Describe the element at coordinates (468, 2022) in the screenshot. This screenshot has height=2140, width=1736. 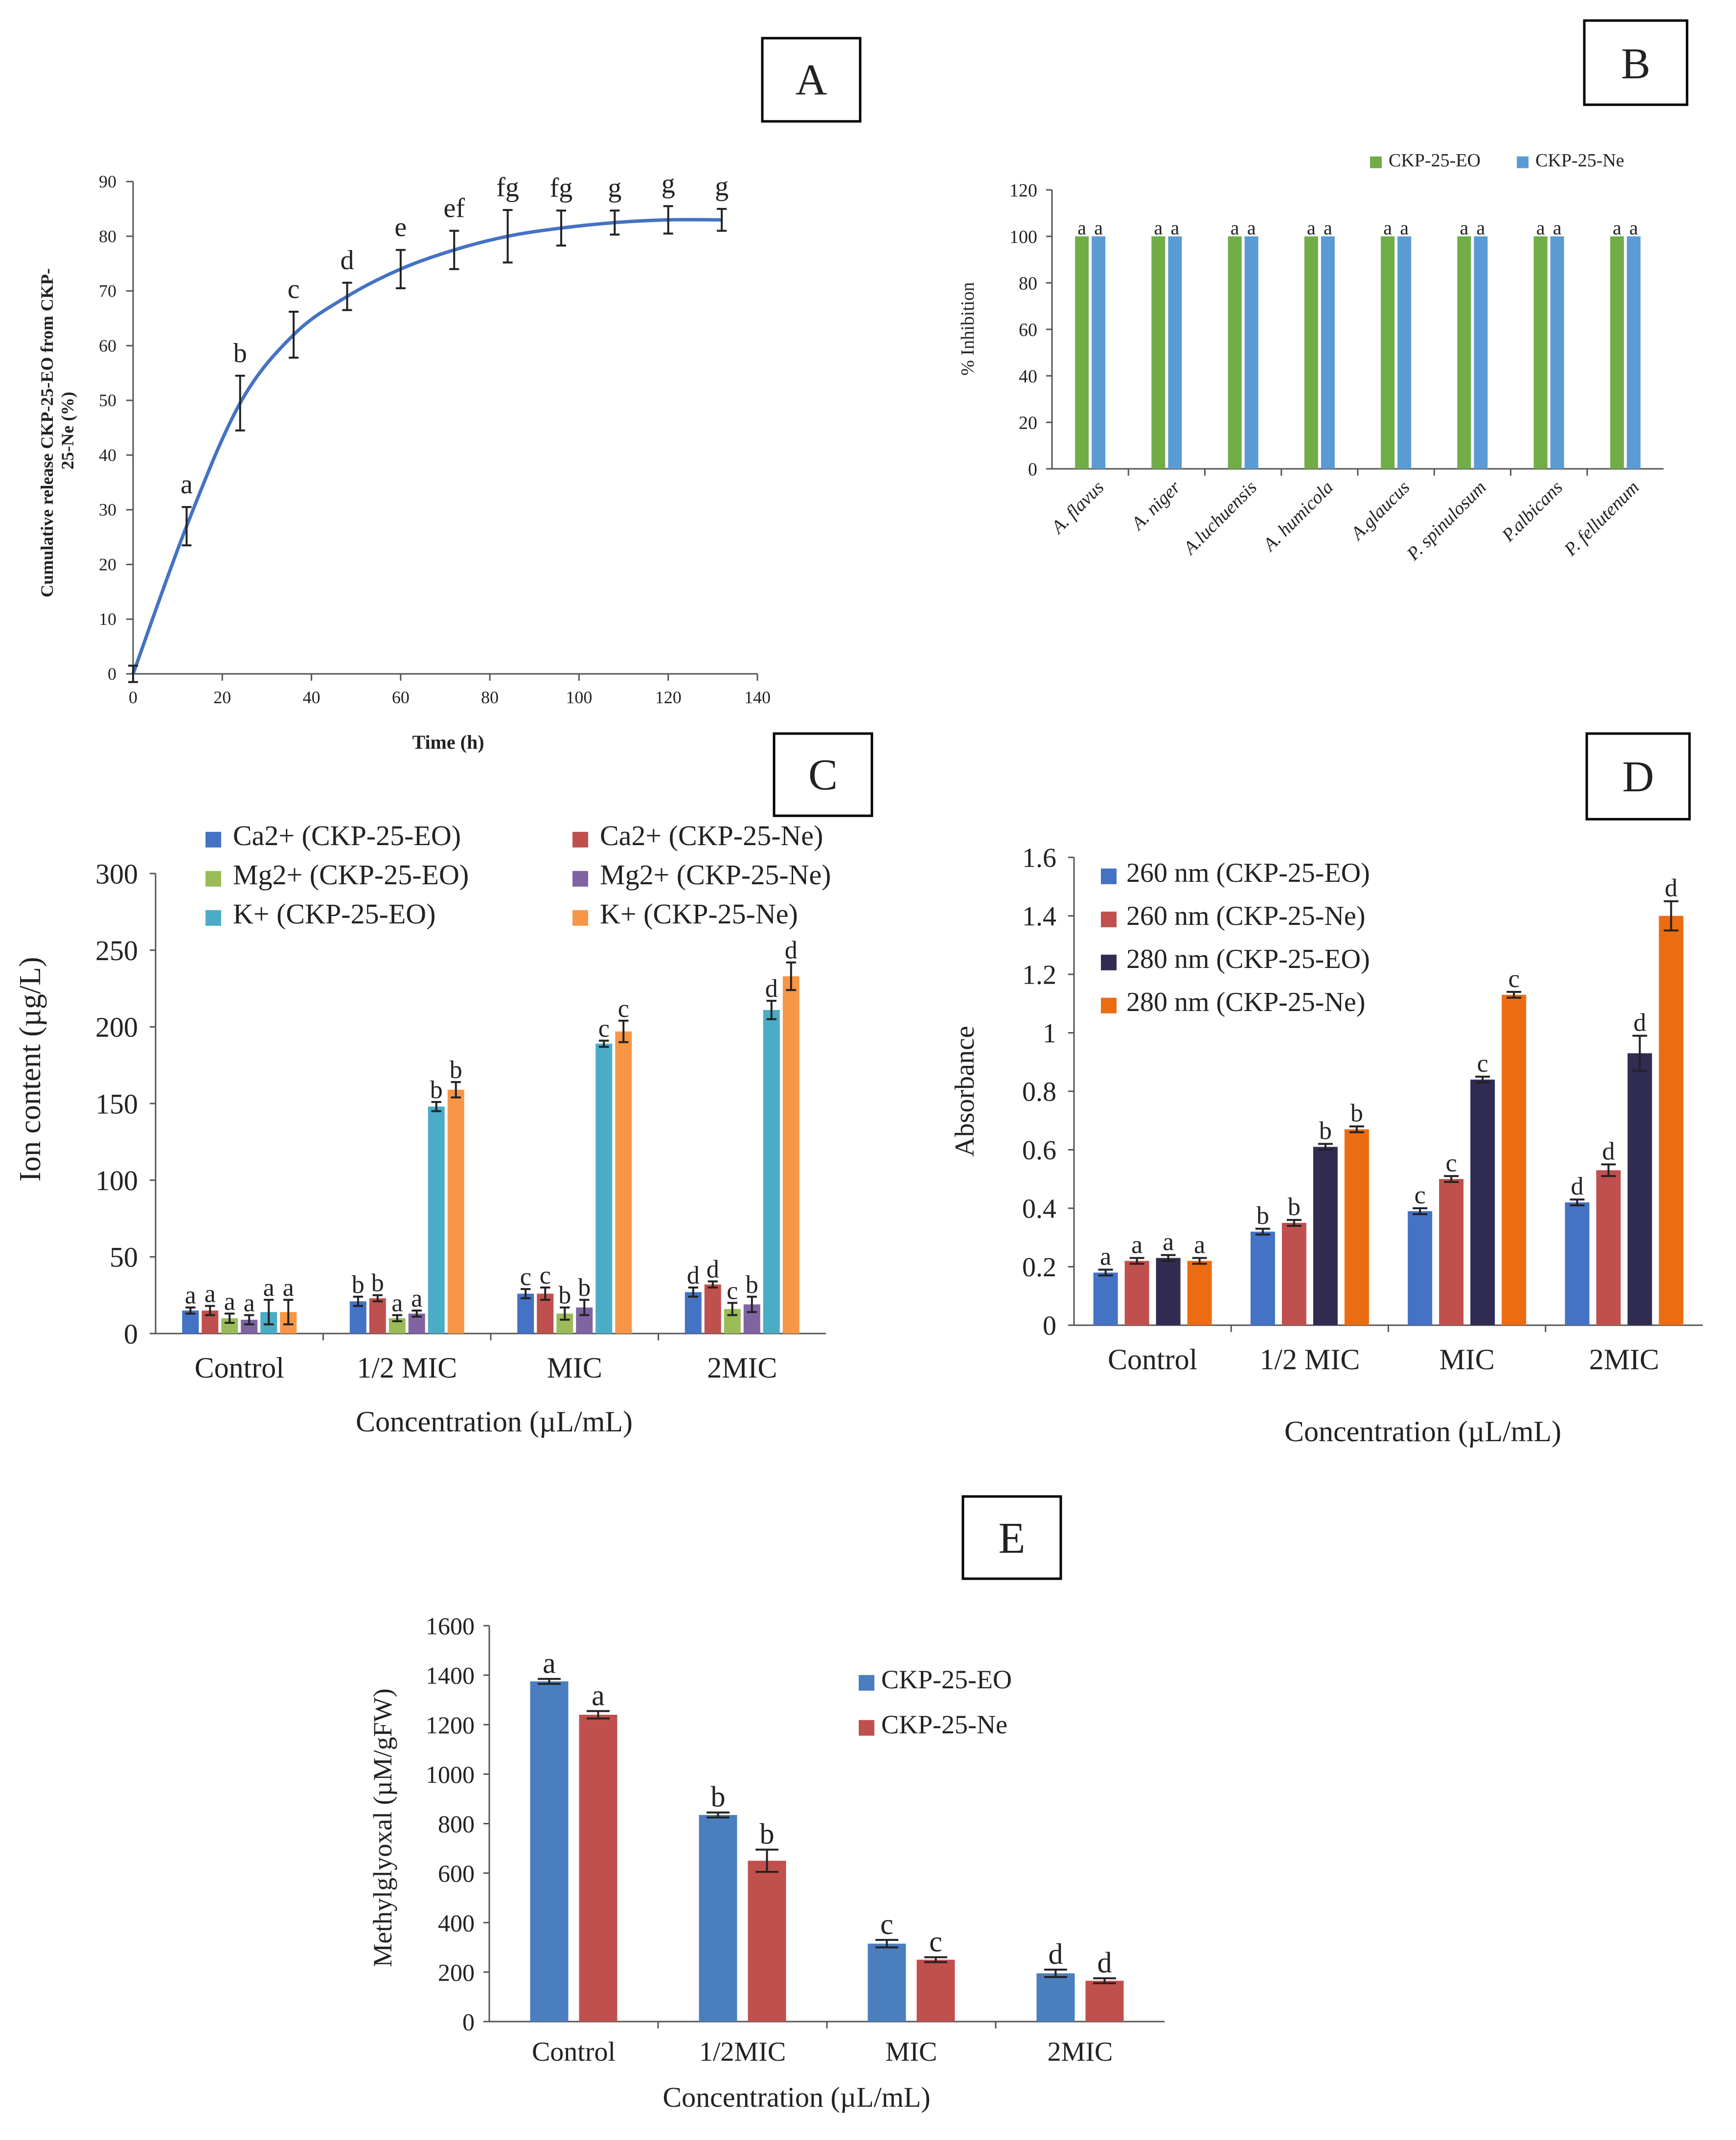
I see `panel-e-y-tick-label: 0` at that location.